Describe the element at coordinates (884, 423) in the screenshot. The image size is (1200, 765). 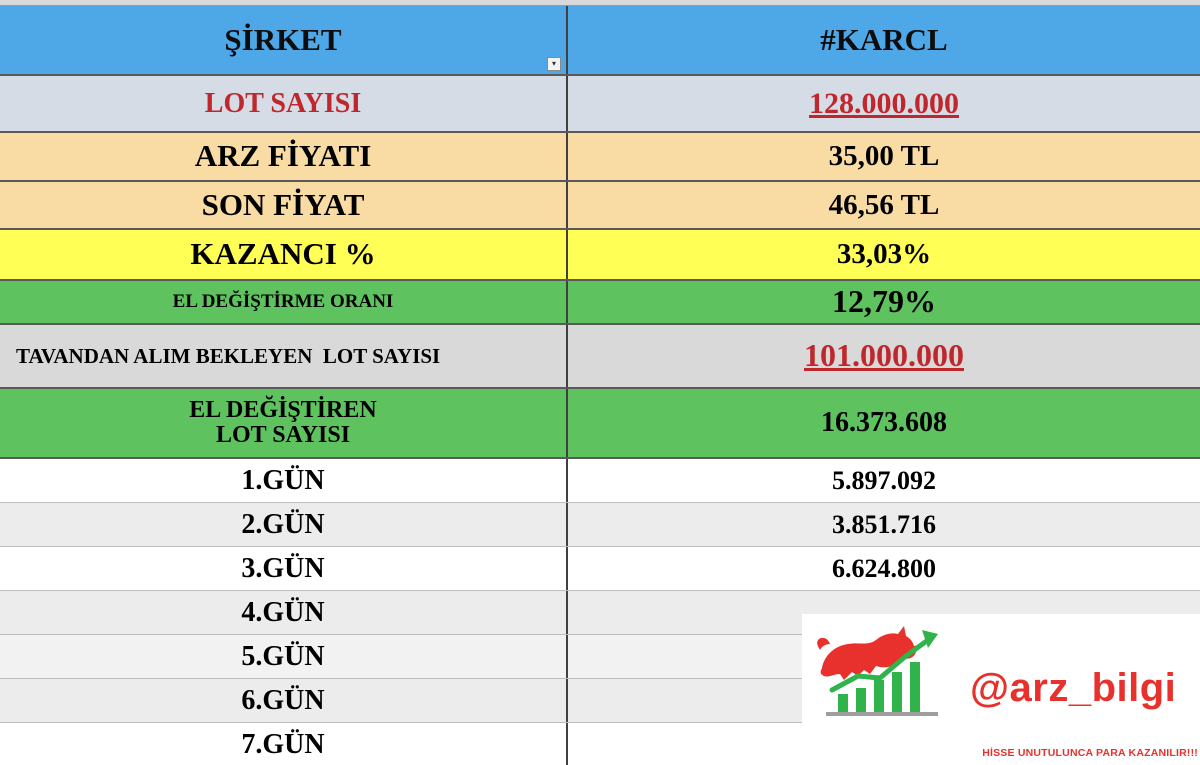
I see `traded-lots-value: 16.373.608` at that location.